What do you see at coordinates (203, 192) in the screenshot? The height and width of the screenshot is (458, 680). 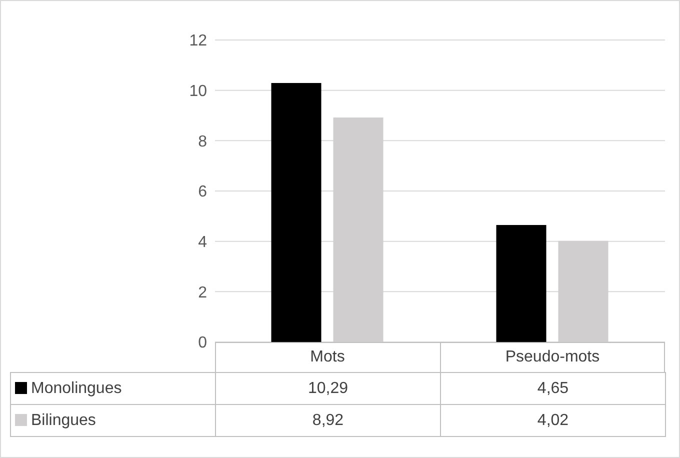 I see `y-tick-label: 6` at bounding box center [203, 192].